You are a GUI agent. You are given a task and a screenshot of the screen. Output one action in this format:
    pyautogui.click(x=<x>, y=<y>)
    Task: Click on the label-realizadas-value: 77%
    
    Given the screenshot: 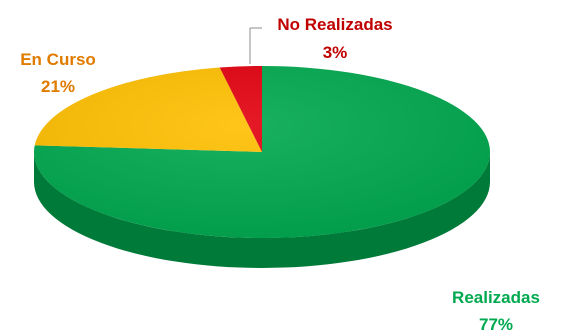 What is the action you would take?
    pyautogui.click(x=496, y=324)
    